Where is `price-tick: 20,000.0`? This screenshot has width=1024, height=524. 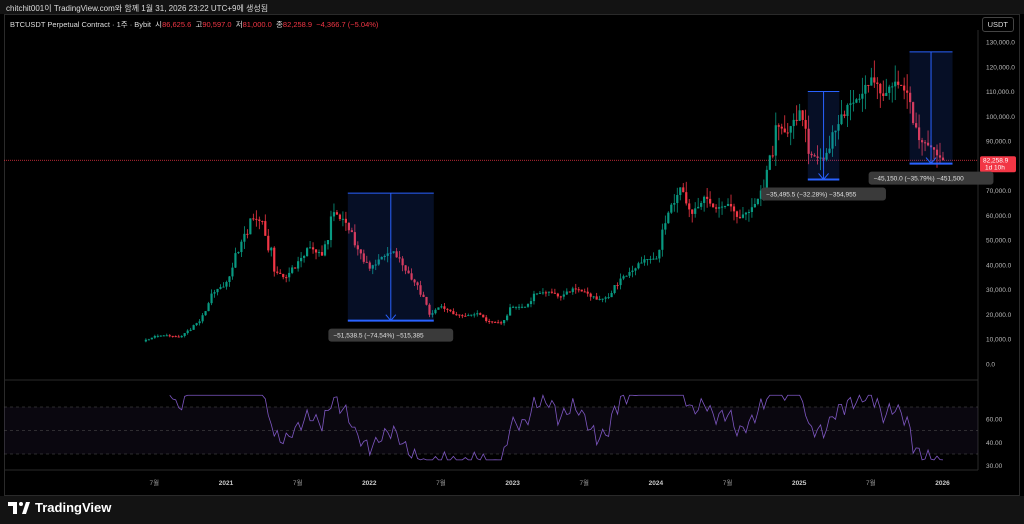 price-tick: 20,000.0 is located at coordinates (999, 315).